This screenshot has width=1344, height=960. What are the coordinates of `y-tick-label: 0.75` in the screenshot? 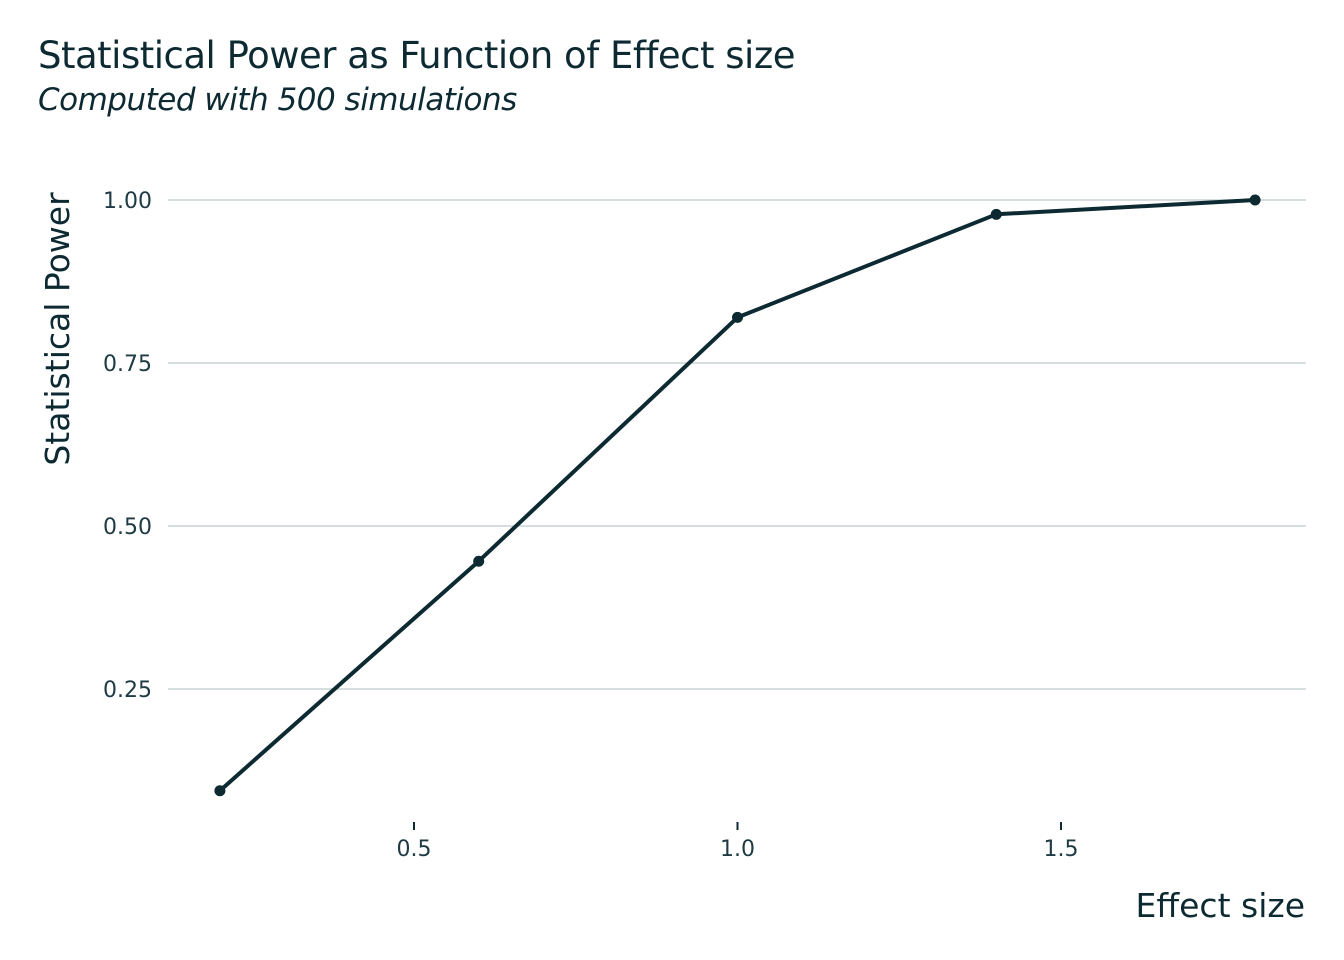 It's located at (127, 364).